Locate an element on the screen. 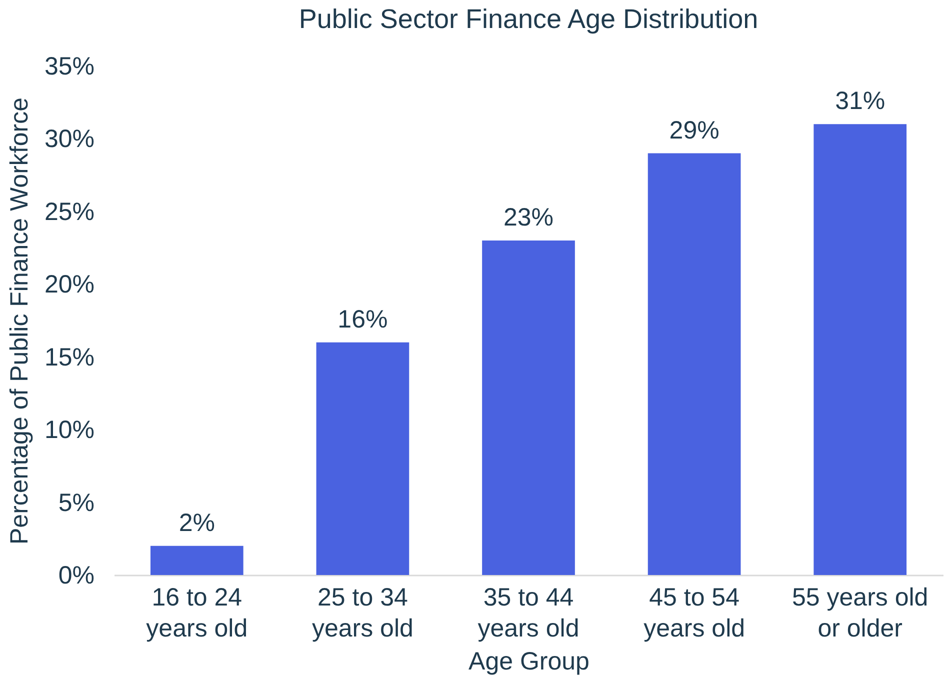 The image size is (947, 680). x-tick-label: 55 years old or older is located at coordinates (860, 613).